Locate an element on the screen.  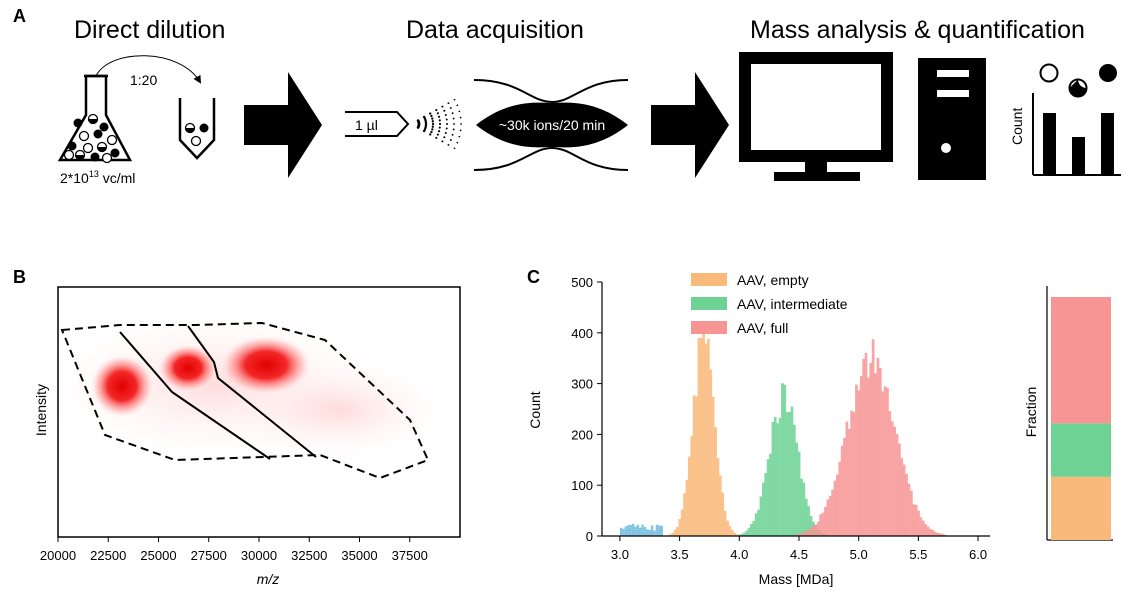
panel-a-letter: A is located at coordinates (19, 16).